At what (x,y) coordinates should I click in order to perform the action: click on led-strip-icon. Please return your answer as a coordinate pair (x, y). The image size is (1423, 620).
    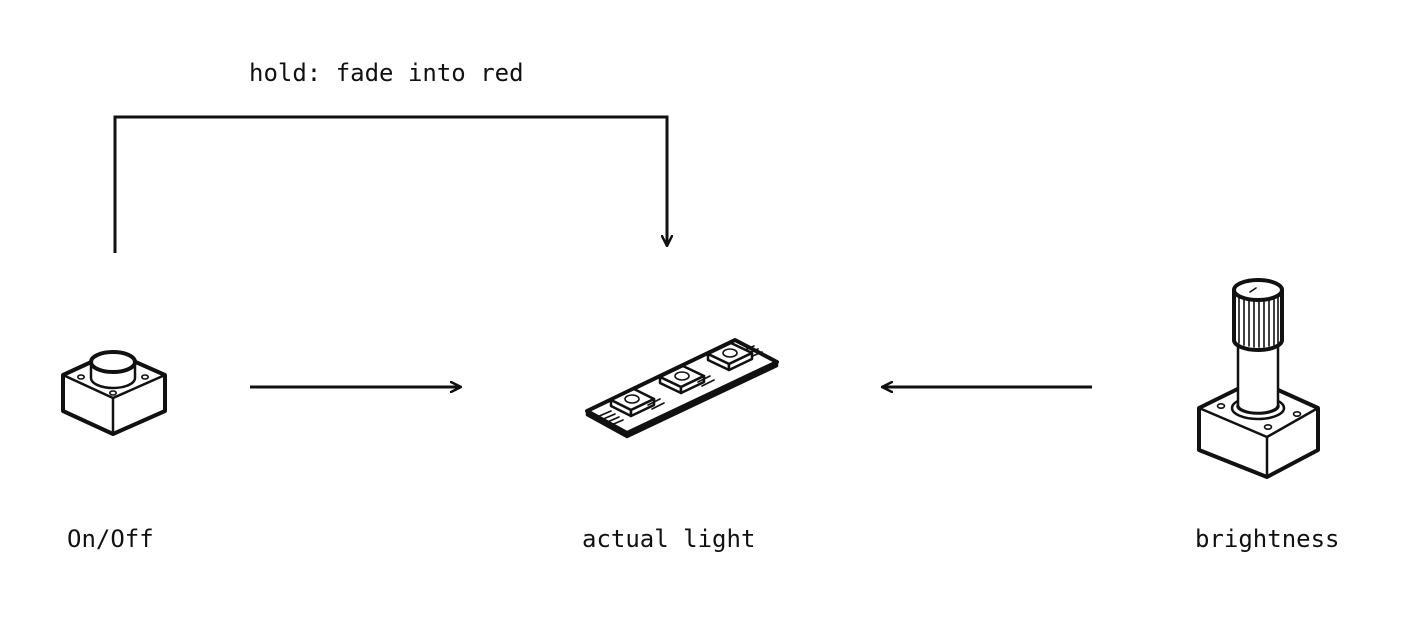
    Looking at the image, I should click on (682, 388).